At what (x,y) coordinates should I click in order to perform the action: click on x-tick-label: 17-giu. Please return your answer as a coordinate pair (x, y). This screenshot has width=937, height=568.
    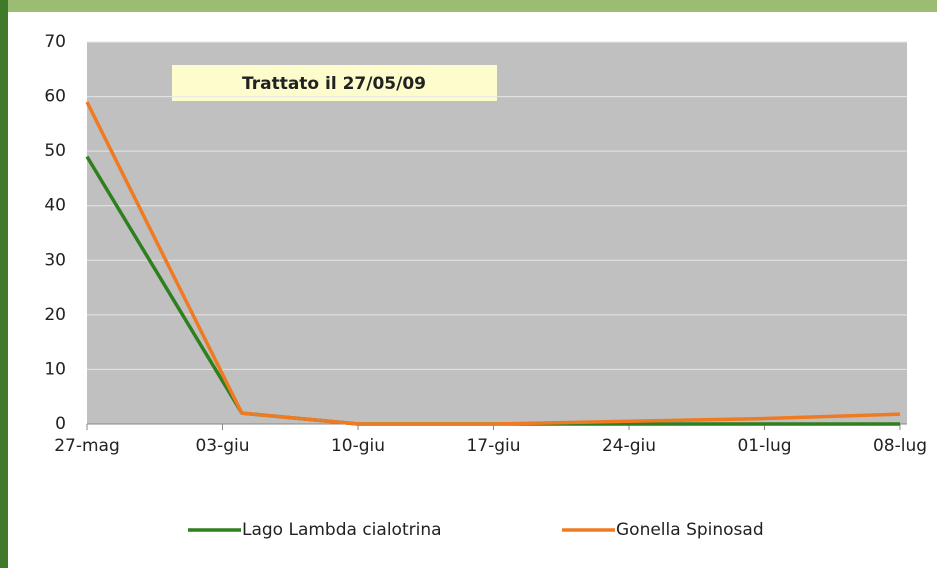
    Looking at the image, I should click on (493, 446).